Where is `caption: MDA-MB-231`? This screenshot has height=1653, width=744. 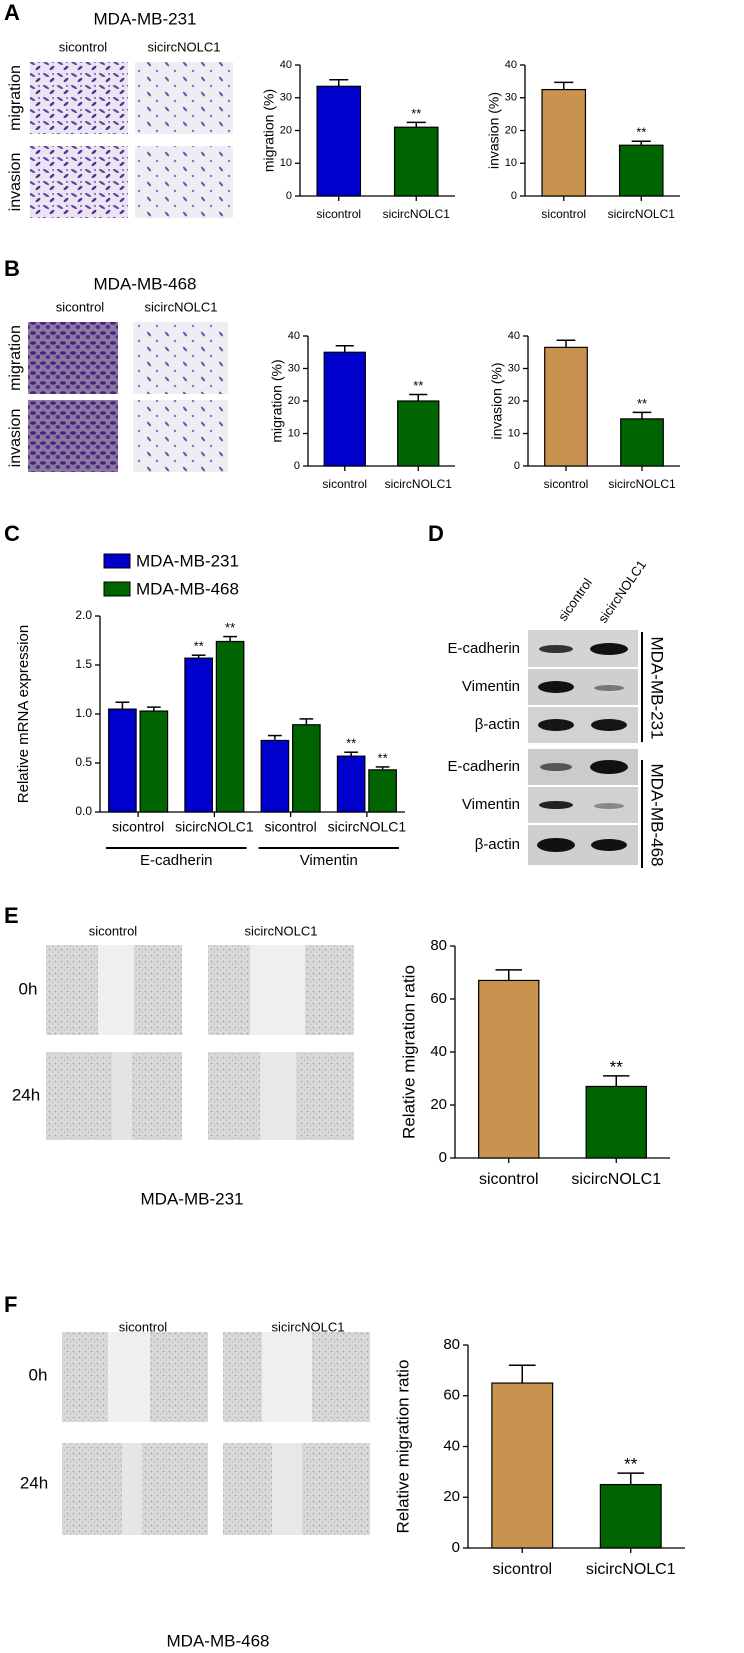
caption: MDA-MB-231 is located at coordinates (192, 1198).